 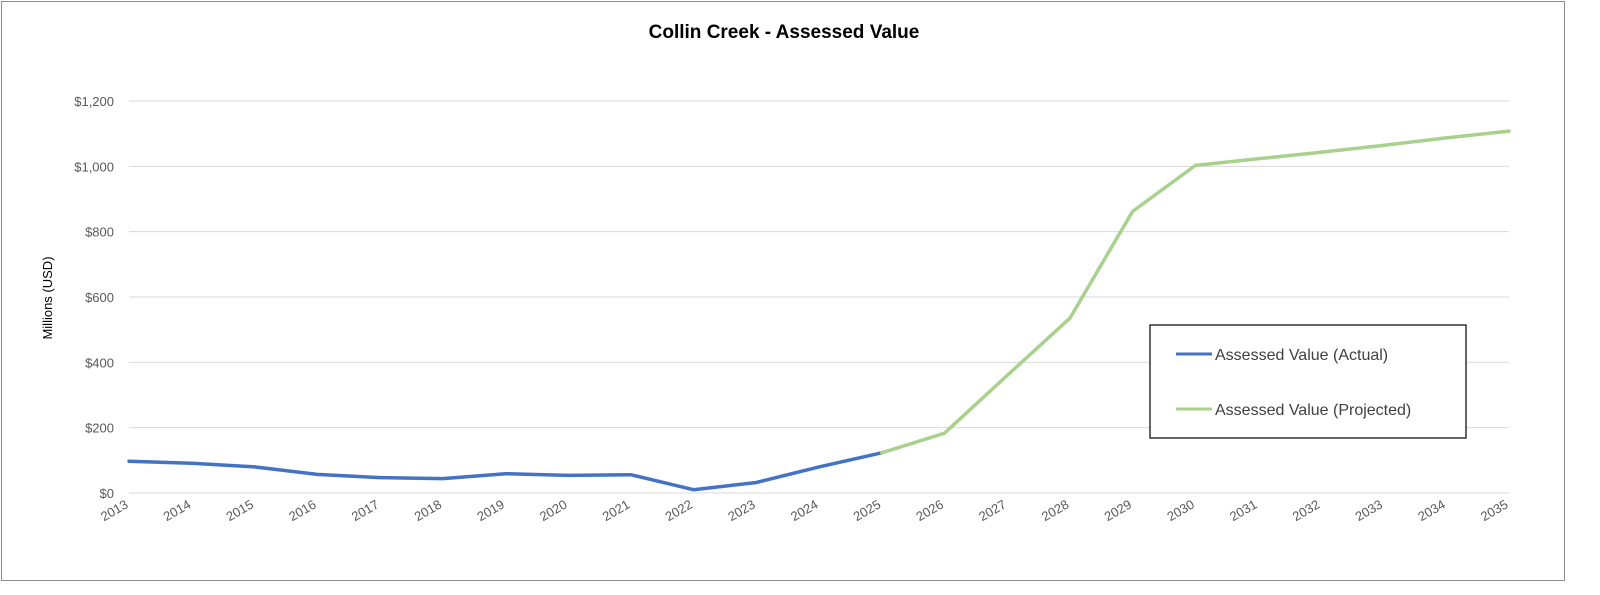 I want to click on x-tick-label: 2014, so click(x=177, y=510).